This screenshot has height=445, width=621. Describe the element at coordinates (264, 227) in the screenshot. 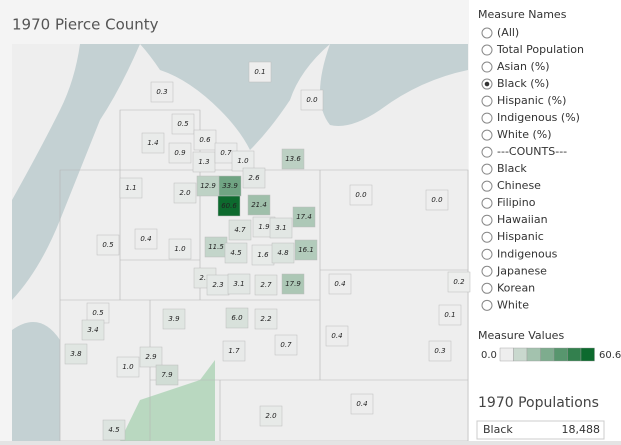

I see `tract-label: 1.9` at that location.